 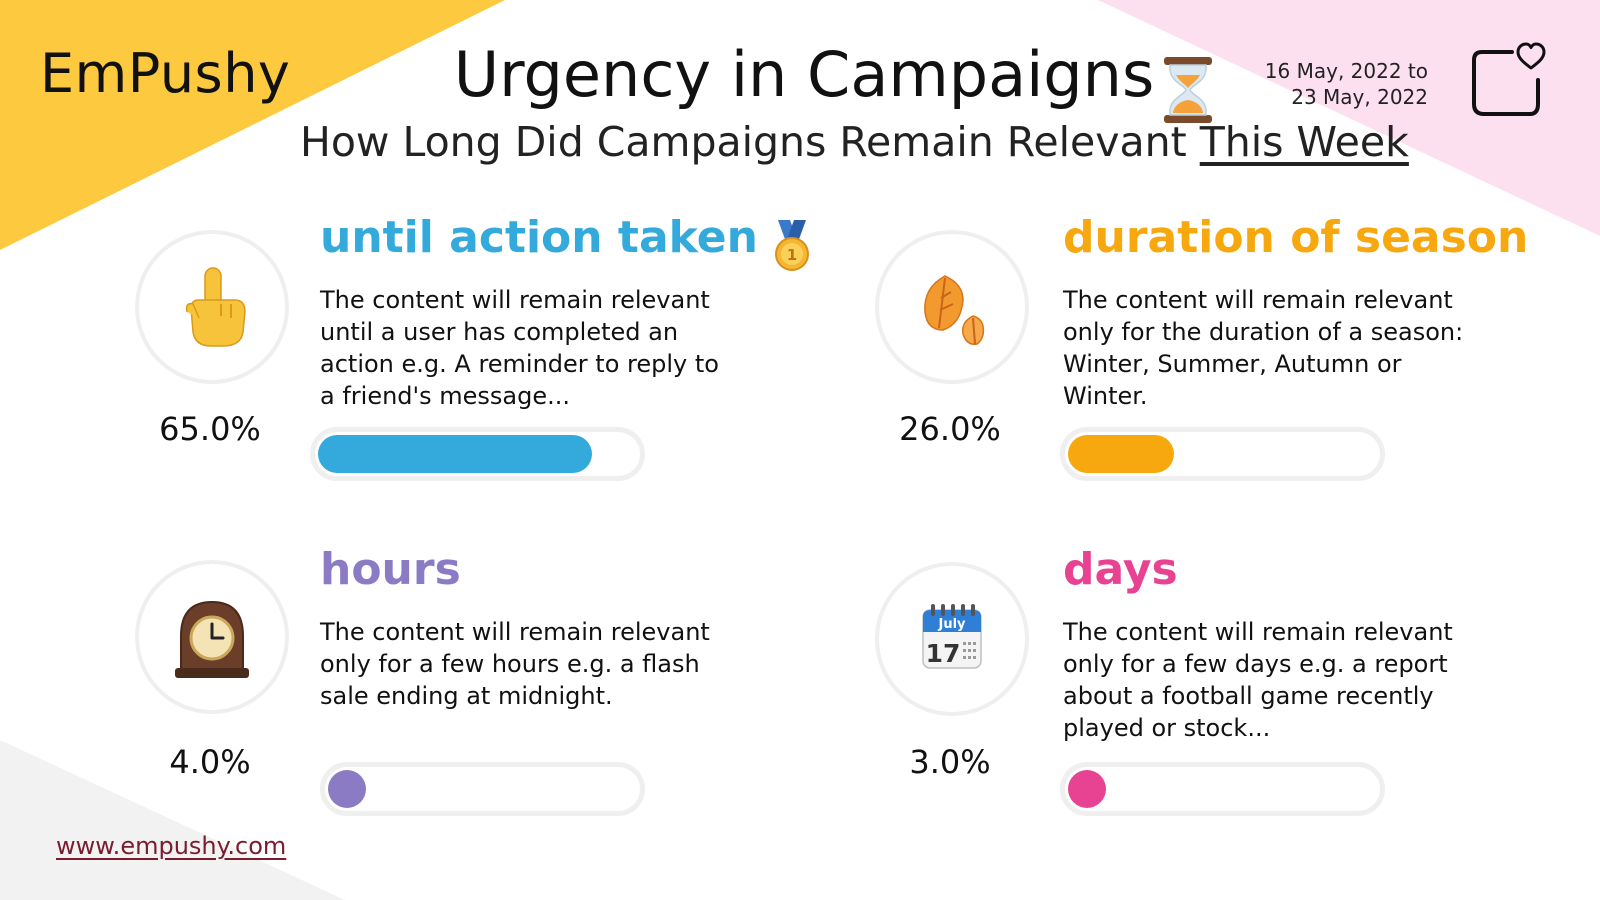 What do you see at coordinates (1304, 142) in the screenshot?
I see `subtitle-emphasis: This Week` at bounding box center [1304, 142].